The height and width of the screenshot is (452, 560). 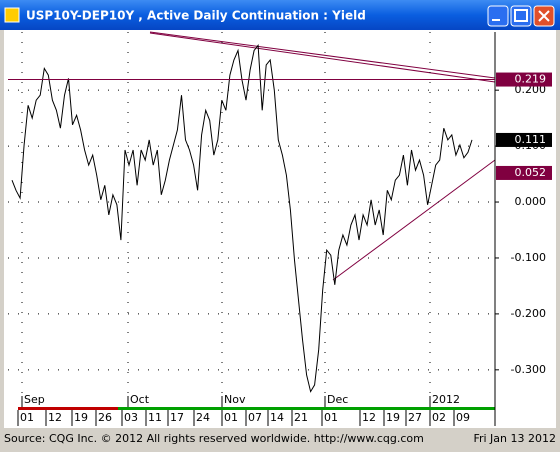 I want to click on level-label: 0.111, so click(x=531, y=139).